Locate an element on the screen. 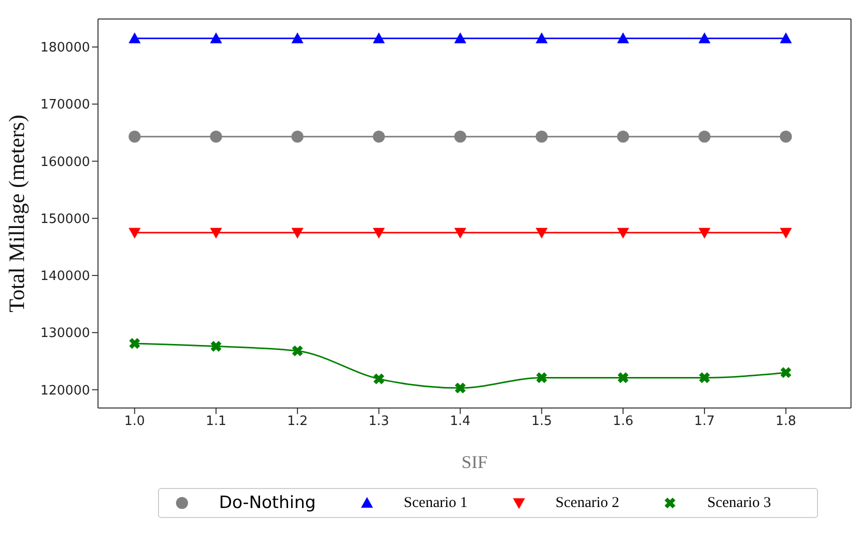  legend-label: Scenario 1 is located at coordinates (436, 503).